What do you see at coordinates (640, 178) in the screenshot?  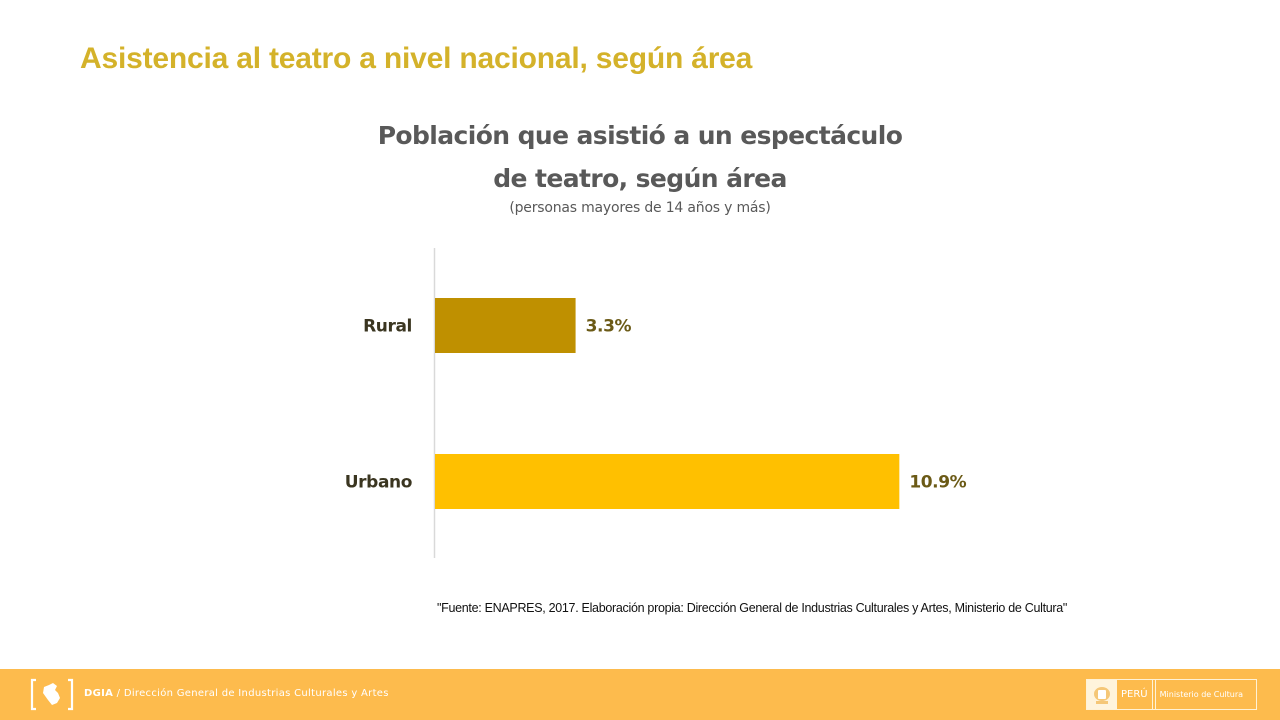 I see `chart-title-line-2: de teatro, según área` at bounding box center [640, 178].